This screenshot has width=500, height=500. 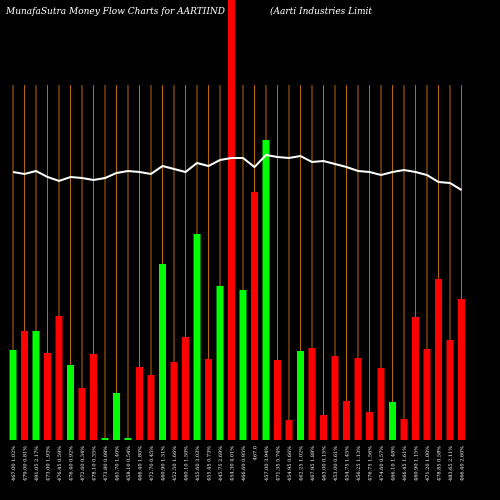 What do you see at coordinates (336, 463) in the screenshot?
I see `x-tick-label: 453.00 0.61%` at bounding box center [336, 463].